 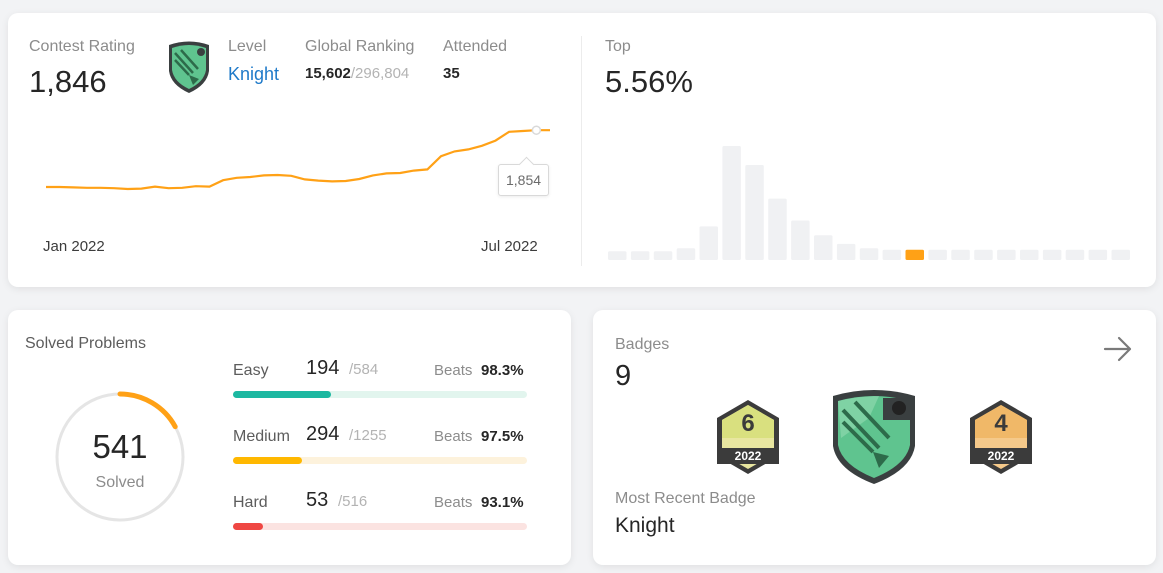 What do you see at coordinates (502, 436) in the screenshot?
I see `beats-percentage: 97.5%` at bounding box center [502, 436].